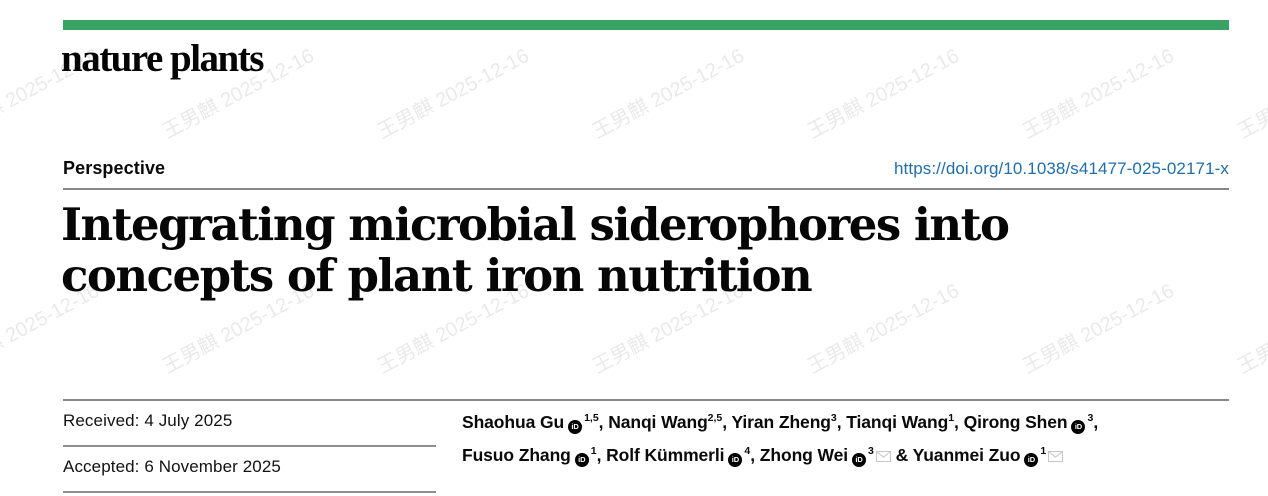 This screenshot has height=496, width=1268. Describe the element at coordinates (646, 189) in the screenshot. I see `header-divider` at that location.